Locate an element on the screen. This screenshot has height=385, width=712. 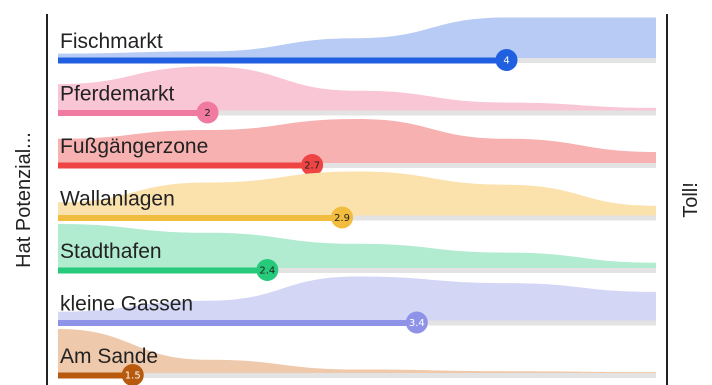
category-label: Fußgängerzone is located at coordinates (134, 146).